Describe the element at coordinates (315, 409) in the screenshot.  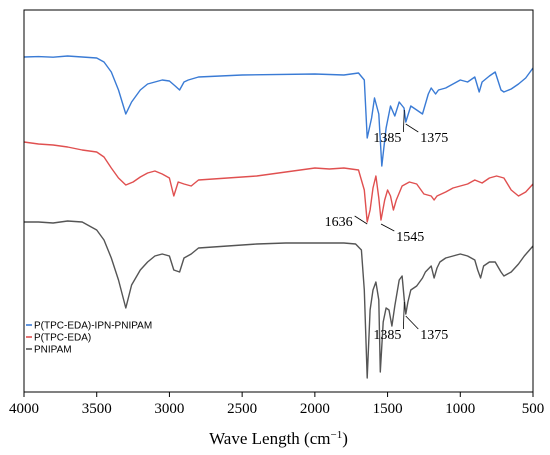
I see `x-tick-label: 2000` at that location.